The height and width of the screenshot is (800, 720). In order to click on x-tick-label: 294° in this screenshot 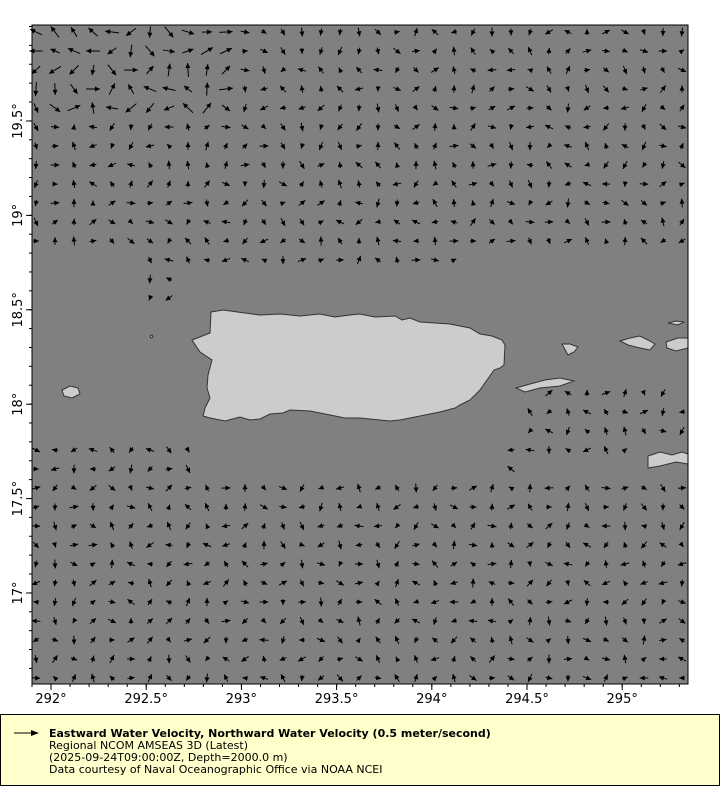, I will do `click(431, 699)`.